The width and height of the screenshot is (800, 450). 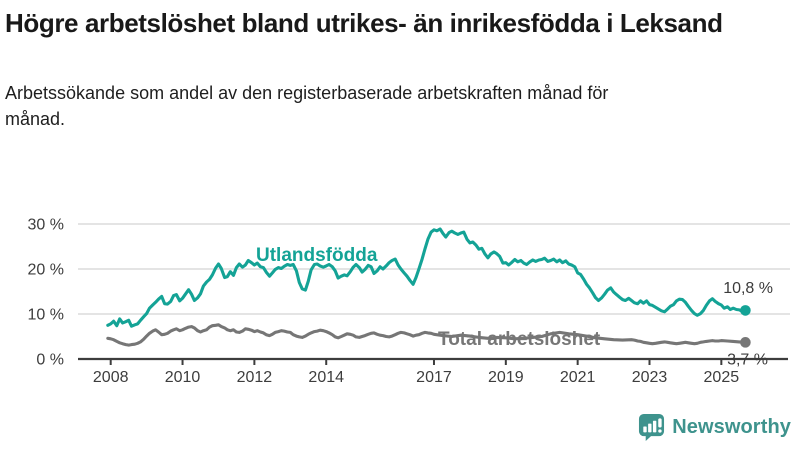 I want to click on newsworthy-logo: Newsworthy, so click(x=714, y=427).